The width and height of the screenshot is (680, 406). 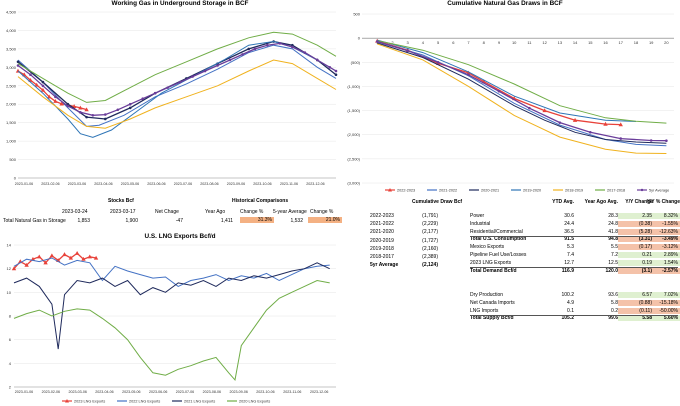 I want to click on x-tick-label: 12, so click(x=544, y=42).